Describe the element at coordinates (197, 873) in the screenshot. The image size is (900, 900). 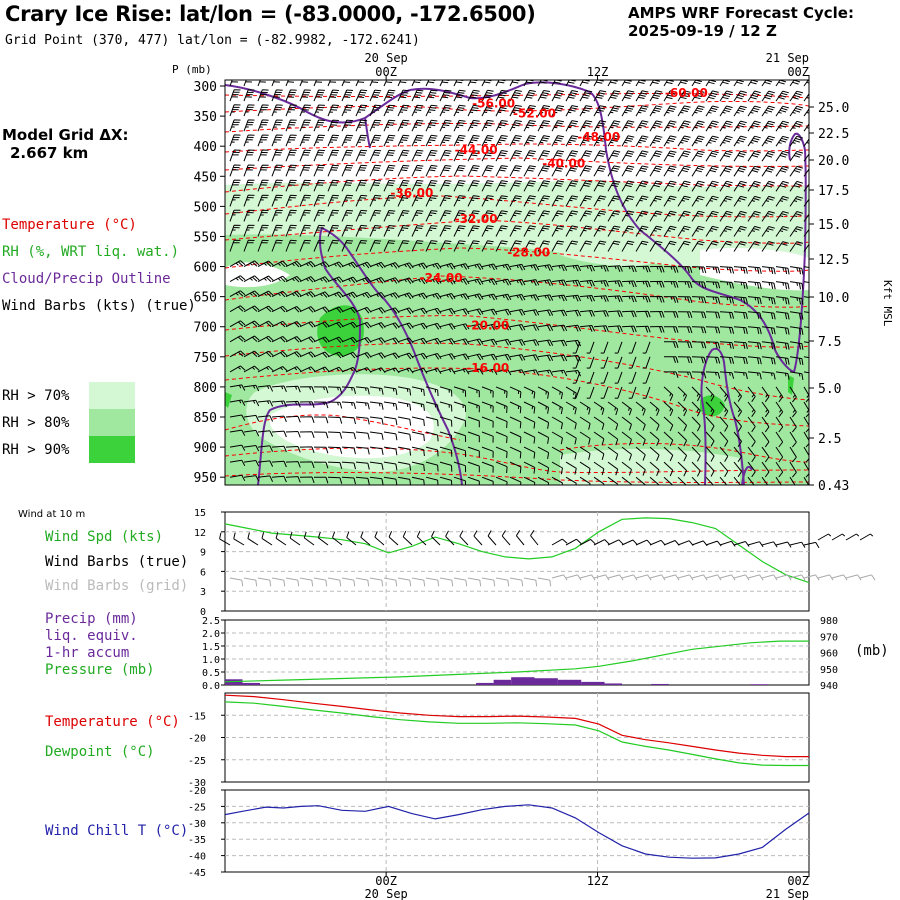
I see `windchill-tick-label: -45` at that location.